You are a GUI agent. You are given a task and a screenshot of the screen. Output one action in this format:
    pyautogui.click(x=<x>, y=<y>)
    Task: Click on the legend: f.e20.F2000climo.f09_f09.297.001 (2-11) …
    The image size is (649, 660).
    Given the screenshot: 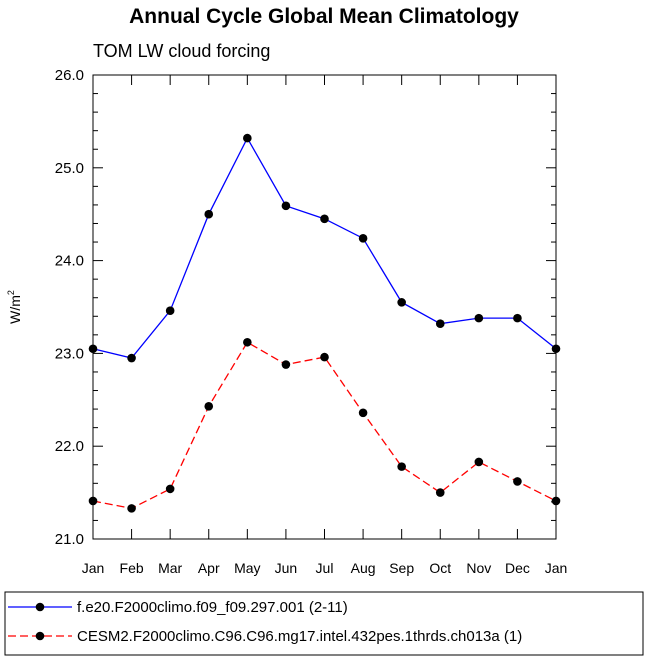 What is the action you would take?
    pyautogui.click(x=324, y=623)
    